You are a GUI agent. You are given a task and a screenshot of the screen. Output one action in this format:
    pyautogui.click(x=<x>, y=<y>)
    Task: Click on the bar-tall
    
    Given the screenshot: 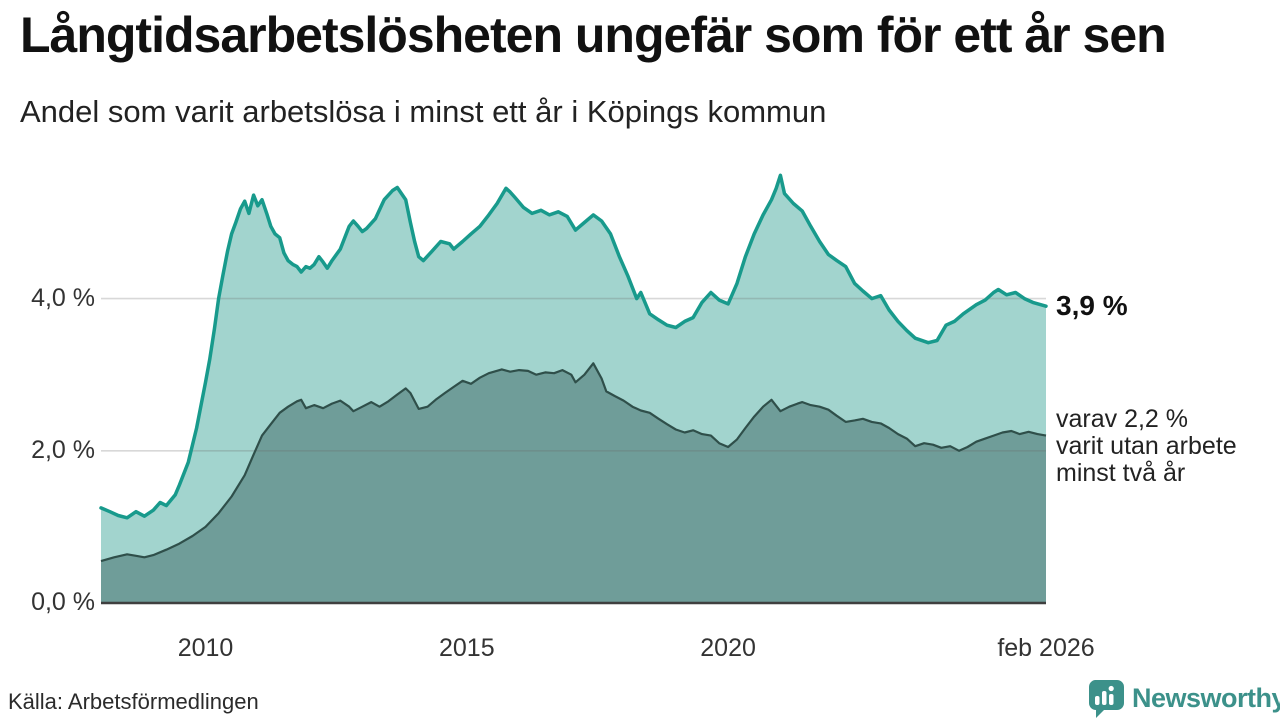 What is the action you would take?
    pyautogui.click(x=1104, y=698)
    